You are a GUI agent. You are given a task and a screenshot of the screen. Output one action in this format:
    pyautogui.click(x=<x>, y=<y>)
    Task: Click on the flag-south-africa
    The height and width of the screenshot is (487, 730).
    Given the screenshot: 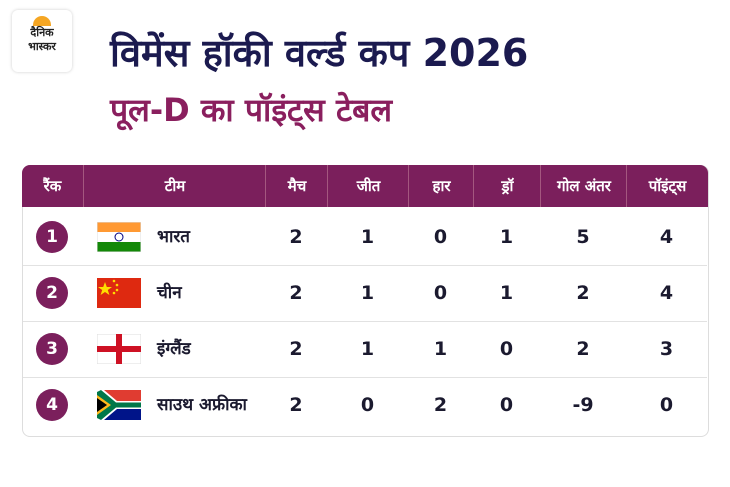 What is the action you would take?
    pyautogui.click(x=119, y=405)
    